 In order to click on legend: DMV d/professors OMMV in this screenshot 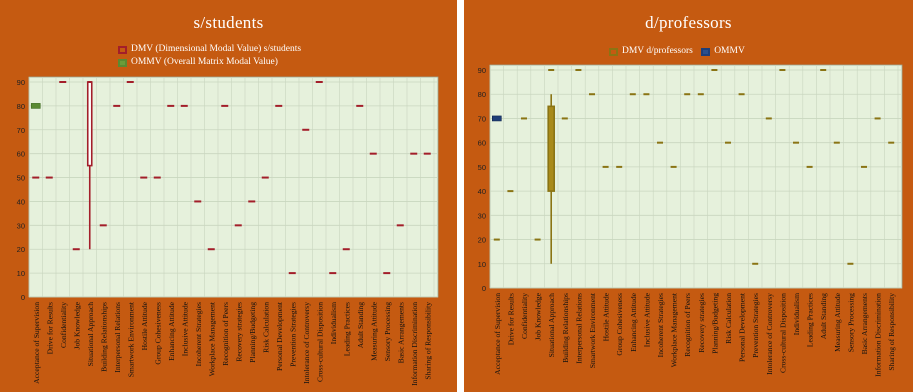, I will do `click(680, 53)`.